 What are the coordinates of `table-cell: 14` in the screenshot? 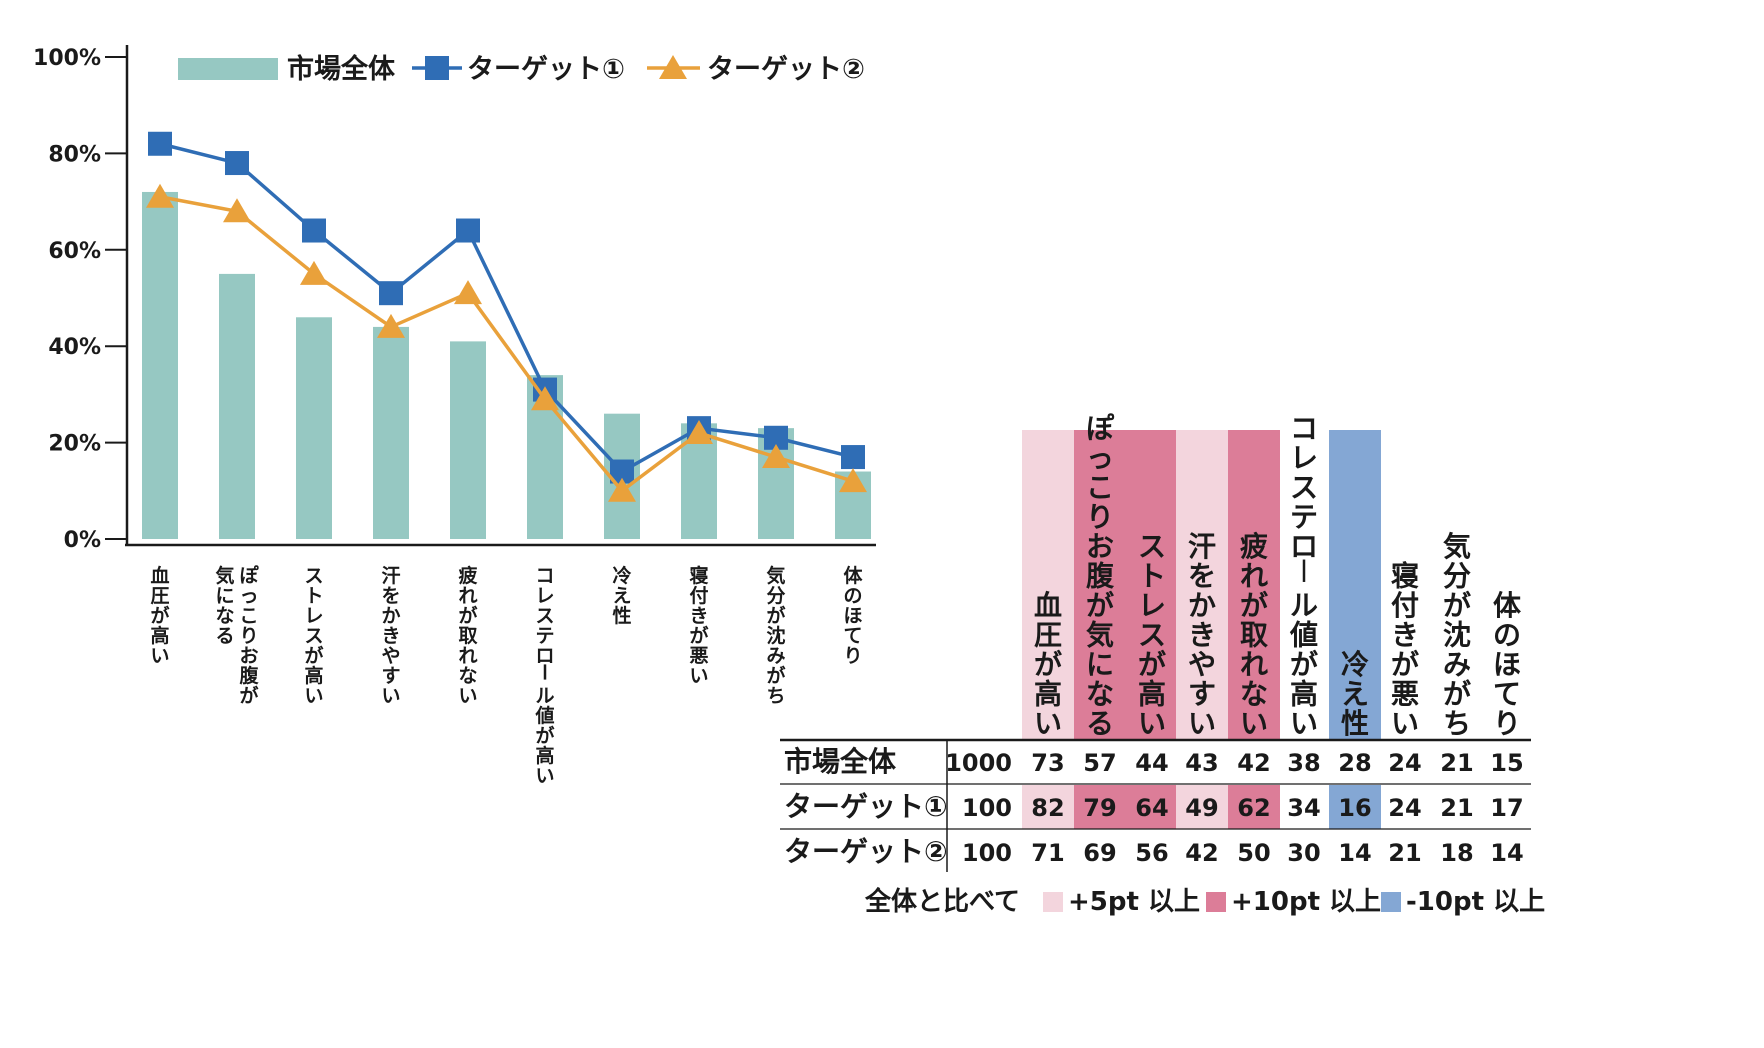 It's located at (1506, 853).